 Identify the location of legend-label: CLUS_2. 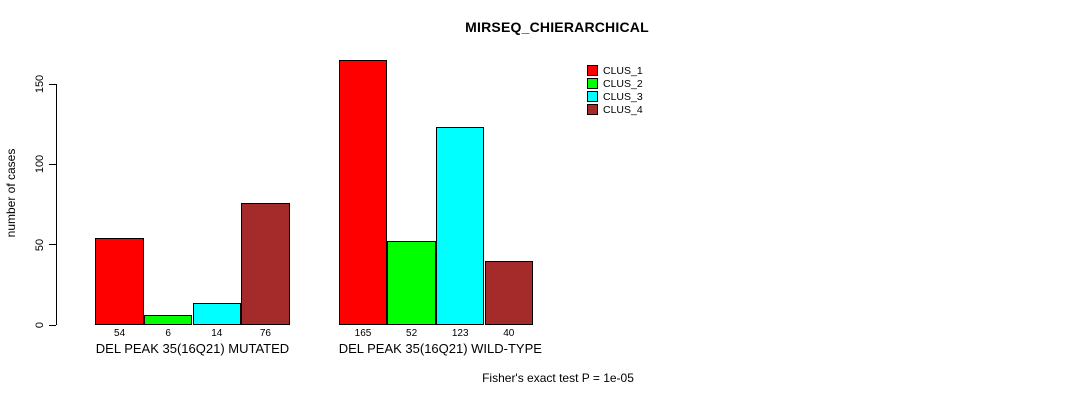
(623, 83).